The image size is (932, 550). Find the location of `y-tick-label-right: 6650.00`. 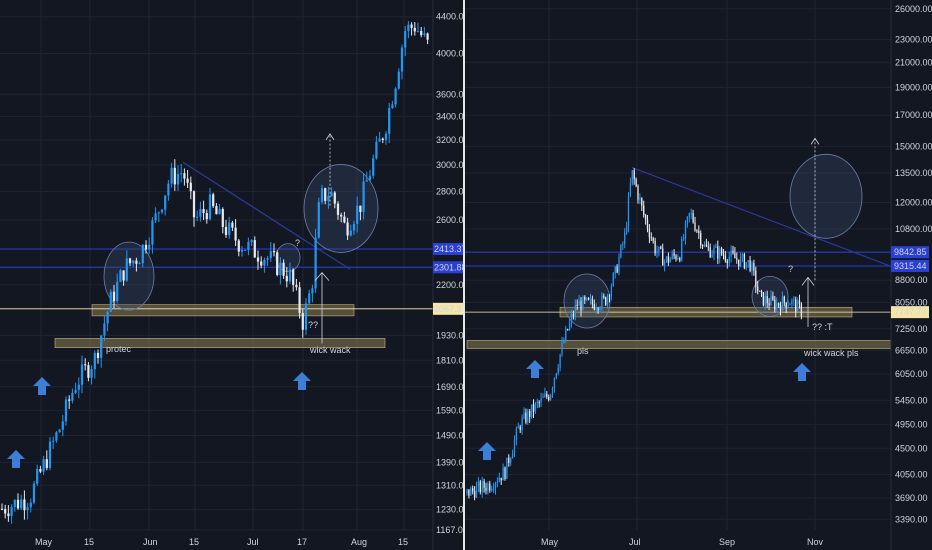

y-tick-label-right: 6650.00 is located at coordinates (911, 350).